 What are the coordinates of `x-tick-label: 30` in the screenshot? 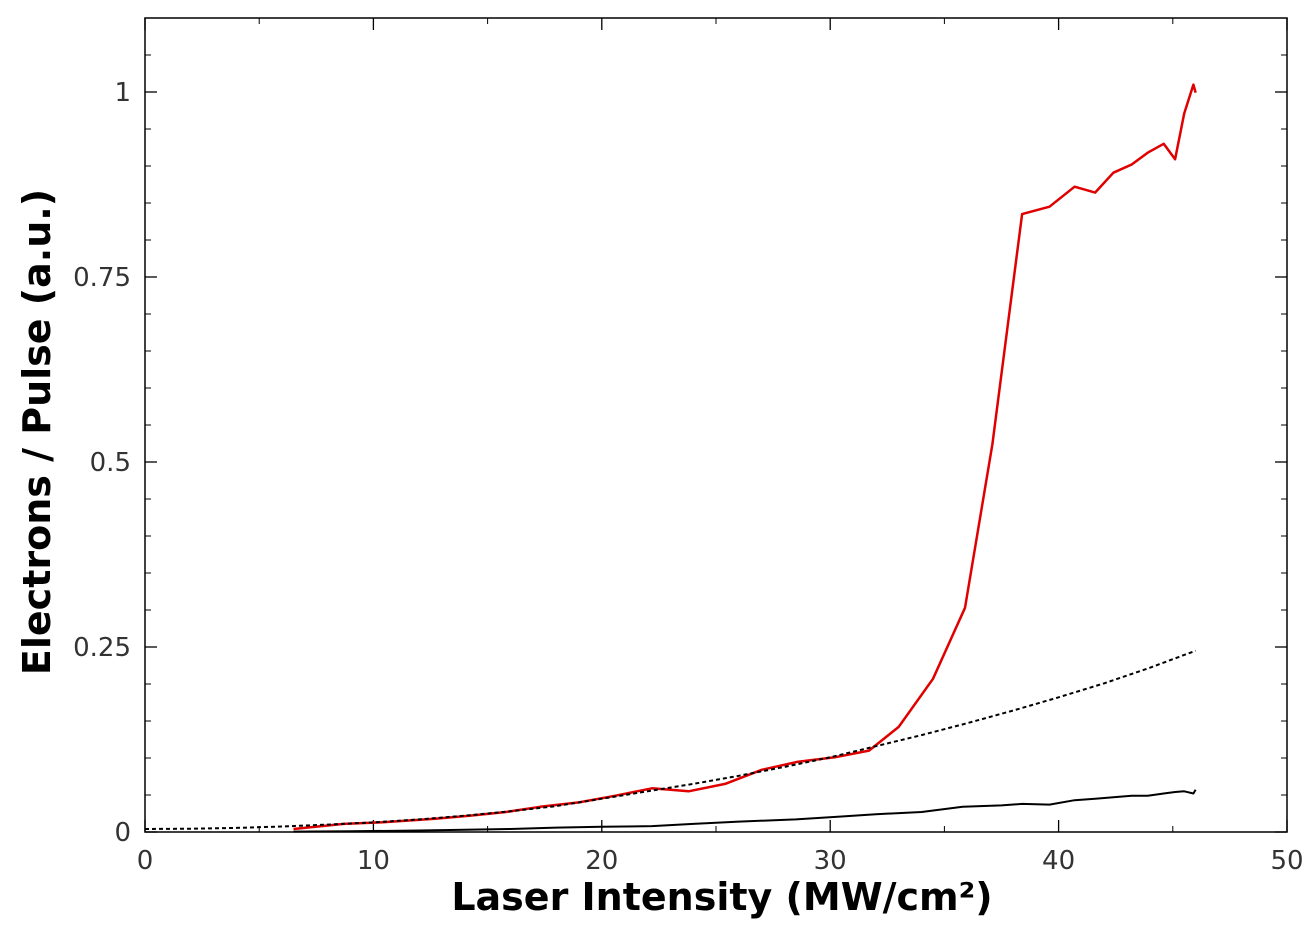 It's located at (830, 861).